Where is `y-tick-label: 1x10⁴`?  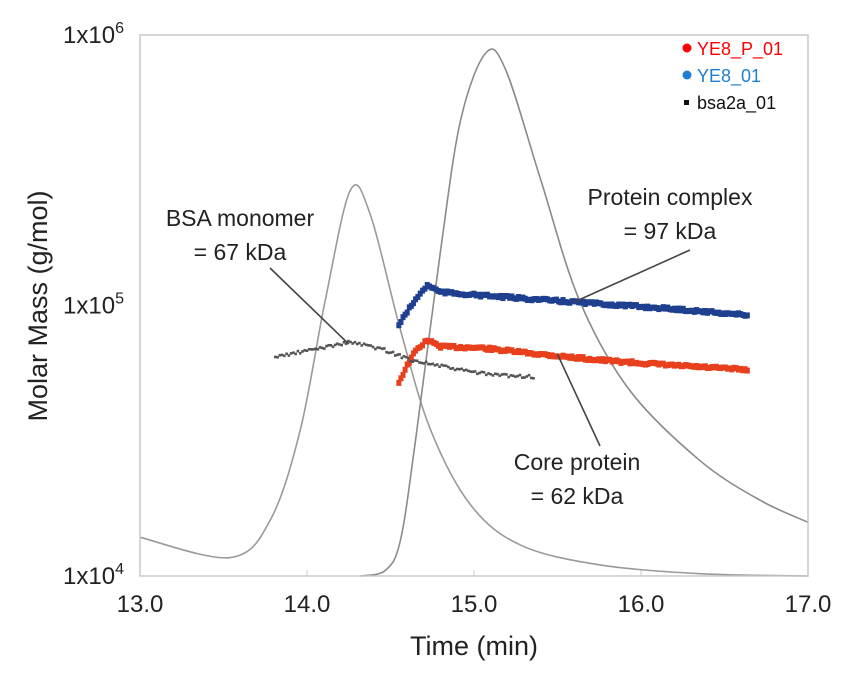
y-tick-label: 1x10⁴ is located at coordinates (93, 575).